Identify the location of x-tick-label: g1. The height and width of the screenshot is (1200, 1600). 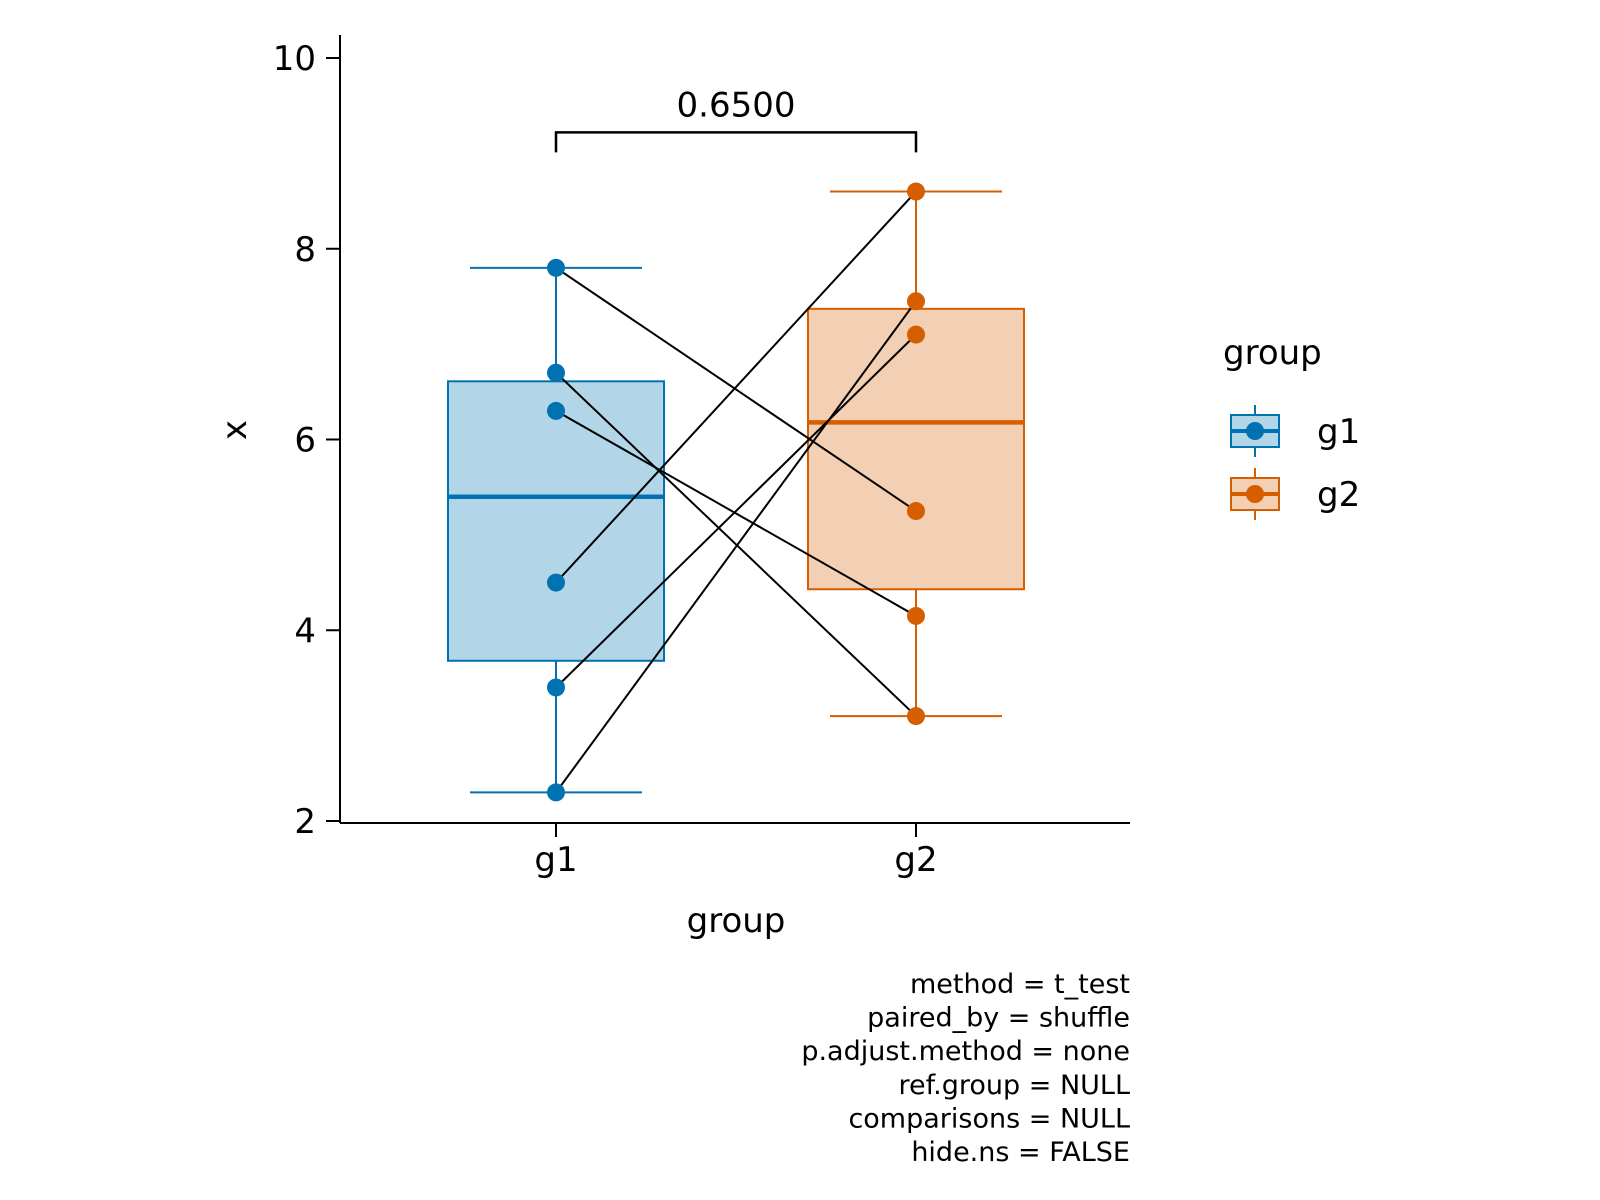
(555, 860).